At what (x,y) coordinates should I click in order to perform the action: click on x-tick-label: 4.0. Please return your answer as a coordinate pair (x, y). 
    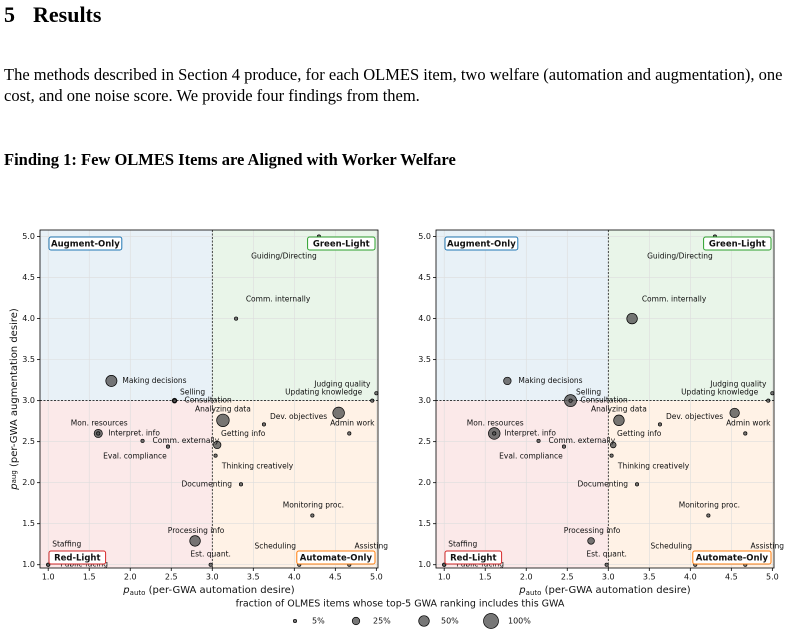
    Looking at the image, I should click on (690, 577).